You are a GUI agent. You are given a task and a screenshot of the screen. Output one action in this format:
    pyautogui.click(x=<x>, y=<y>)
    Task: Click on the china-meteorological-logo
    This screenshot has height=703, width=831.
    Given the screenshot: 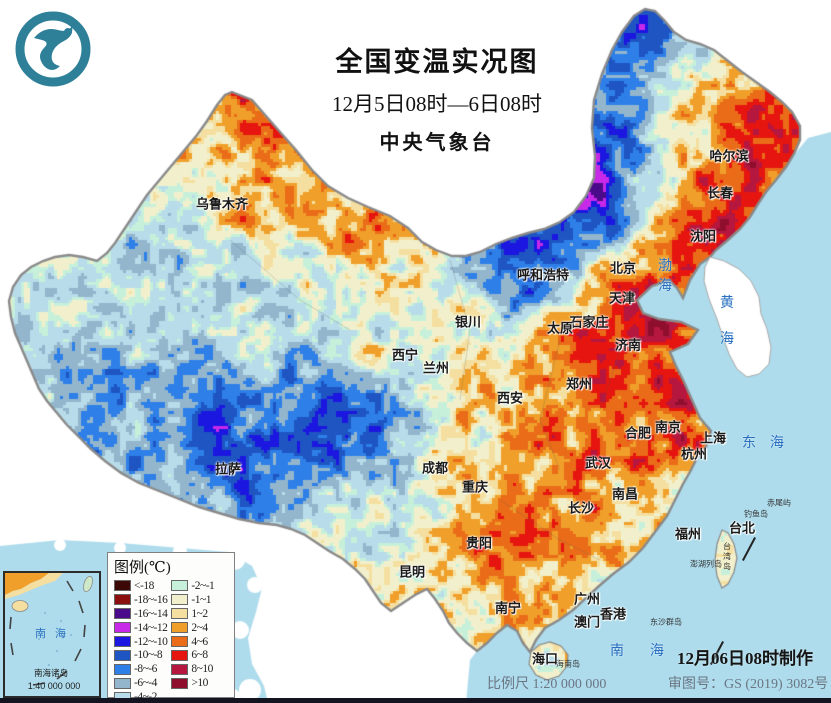 What is the action you would take?
    pyautogui.click(x=53, y=51)
    